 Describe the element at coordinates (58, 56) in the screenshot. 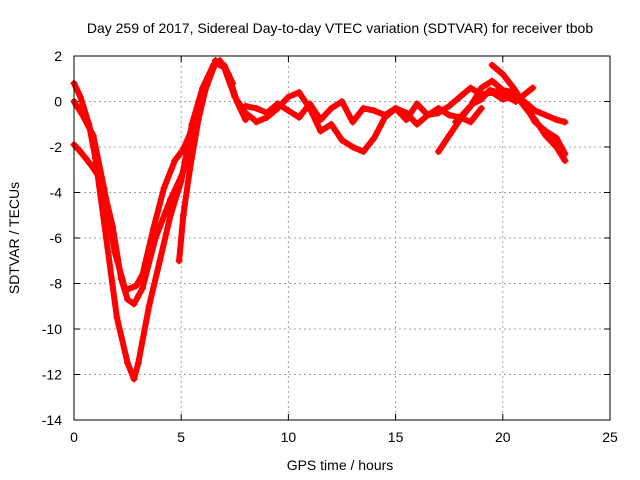

I see `y-tick-label: 2` at that location.